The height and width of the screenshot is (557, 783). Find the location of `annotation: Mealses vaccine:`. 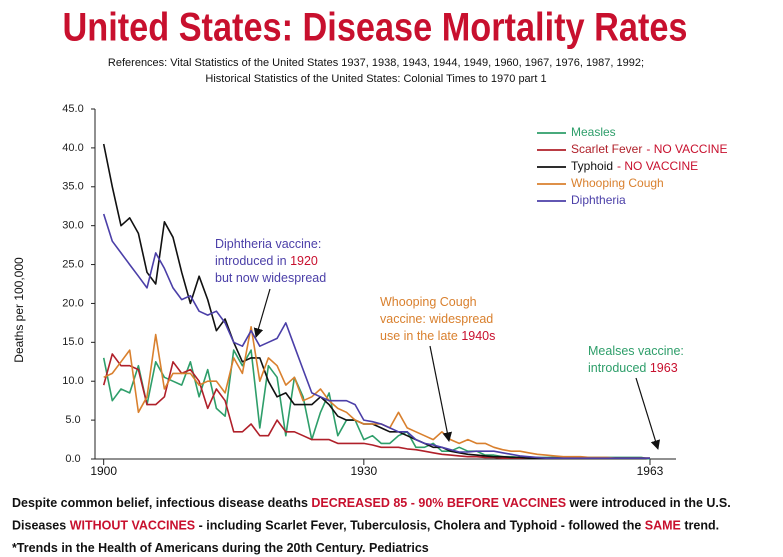

annotation: Mealses vaccine: is located at coordinates (636, 351).